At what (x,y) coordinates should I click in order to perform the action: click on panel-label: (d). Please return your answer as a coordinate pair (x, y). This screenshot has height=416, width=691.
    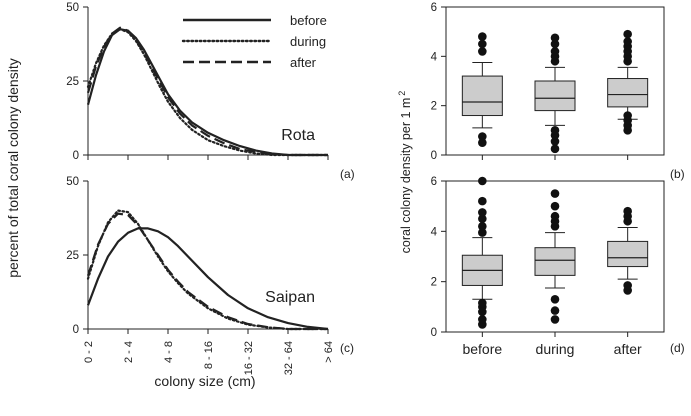
    Looking at the image, I should click on (677, 348).